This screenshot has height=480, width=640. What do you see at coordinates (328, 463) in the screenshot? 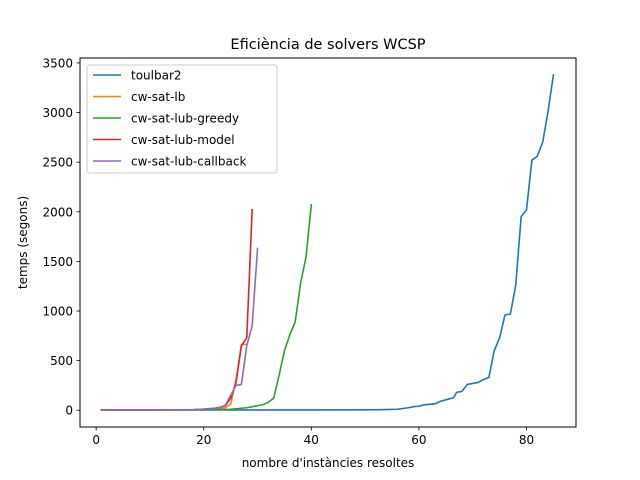
I see `x-axis-label: nombre d'instàncies resoltes` at bounding box center [328, 463].